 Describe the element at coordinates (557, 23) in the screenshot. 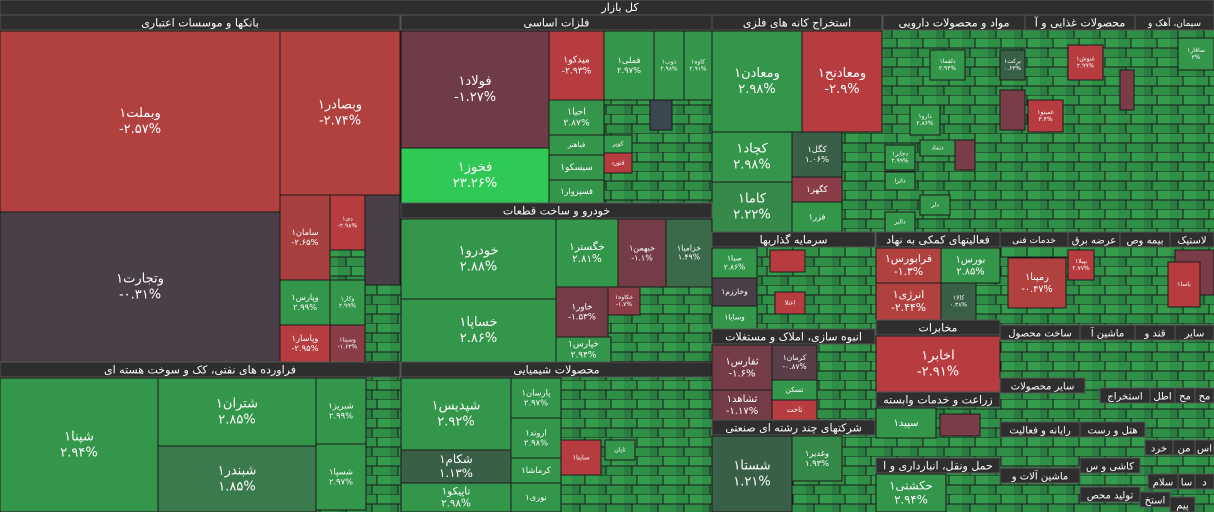

I see `sector-name: فلزات اساسی` at that location.